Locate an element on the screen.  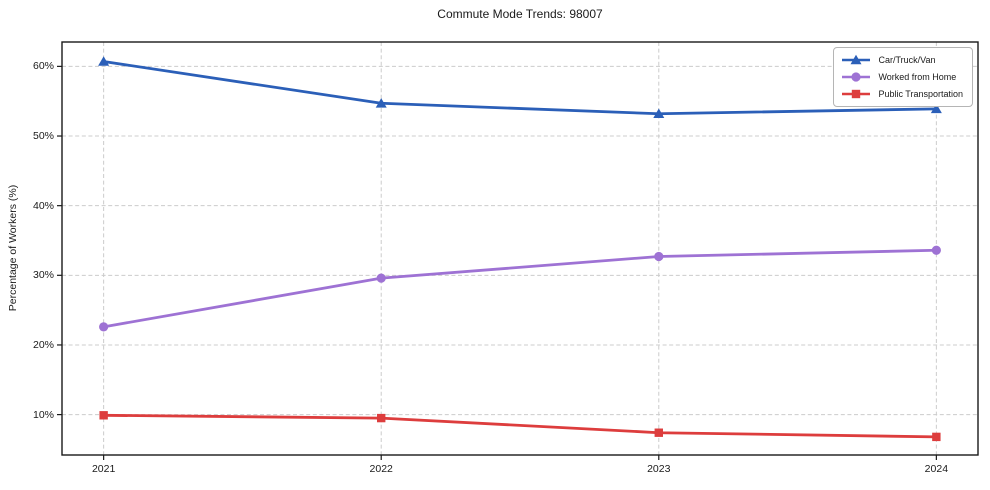
circle-line-icon is located at coordinates (856, 77).